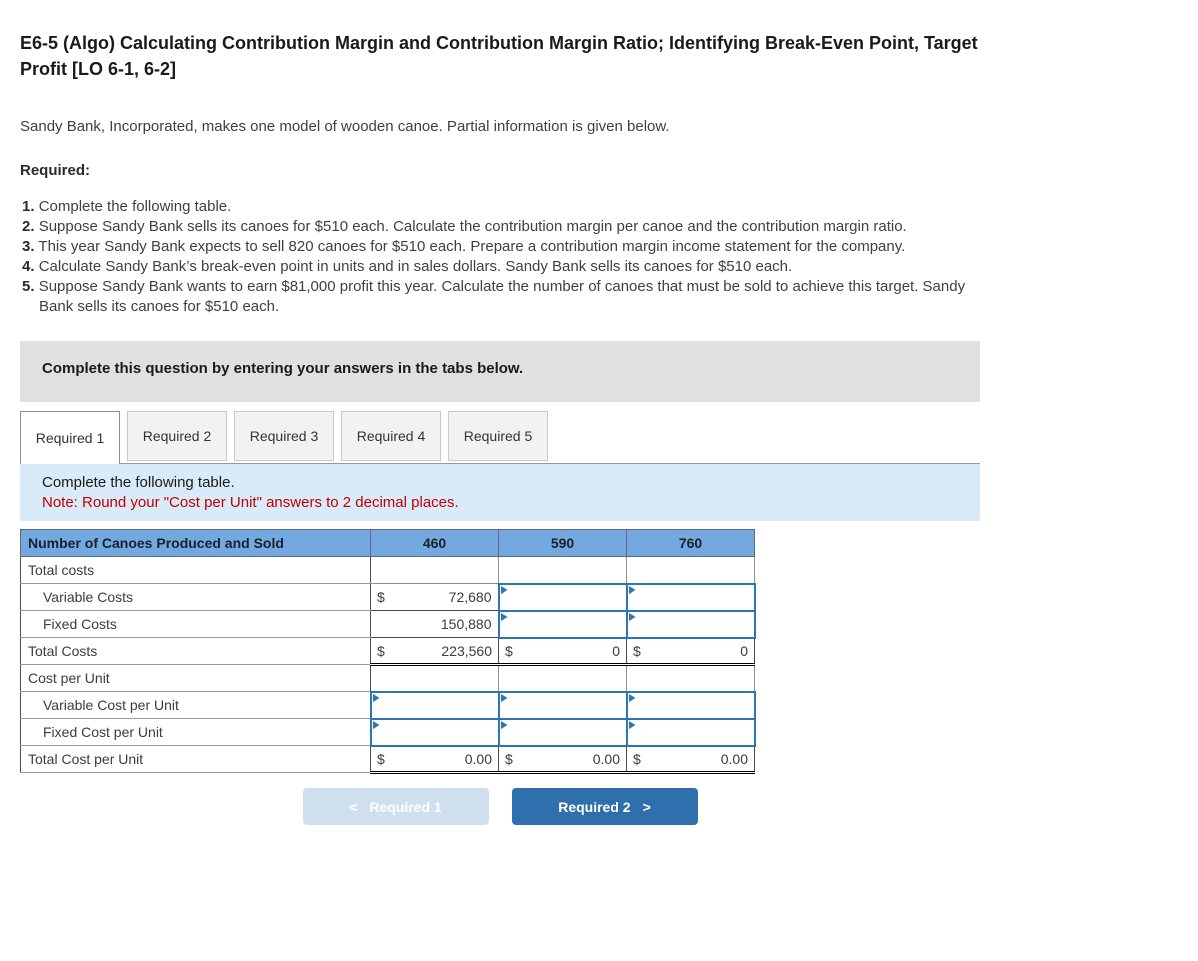  What do you see at coordinates (604, 807) in the screenshot?
I see `next-tab-button: Required 2 >` at bounding box center [604, 807].